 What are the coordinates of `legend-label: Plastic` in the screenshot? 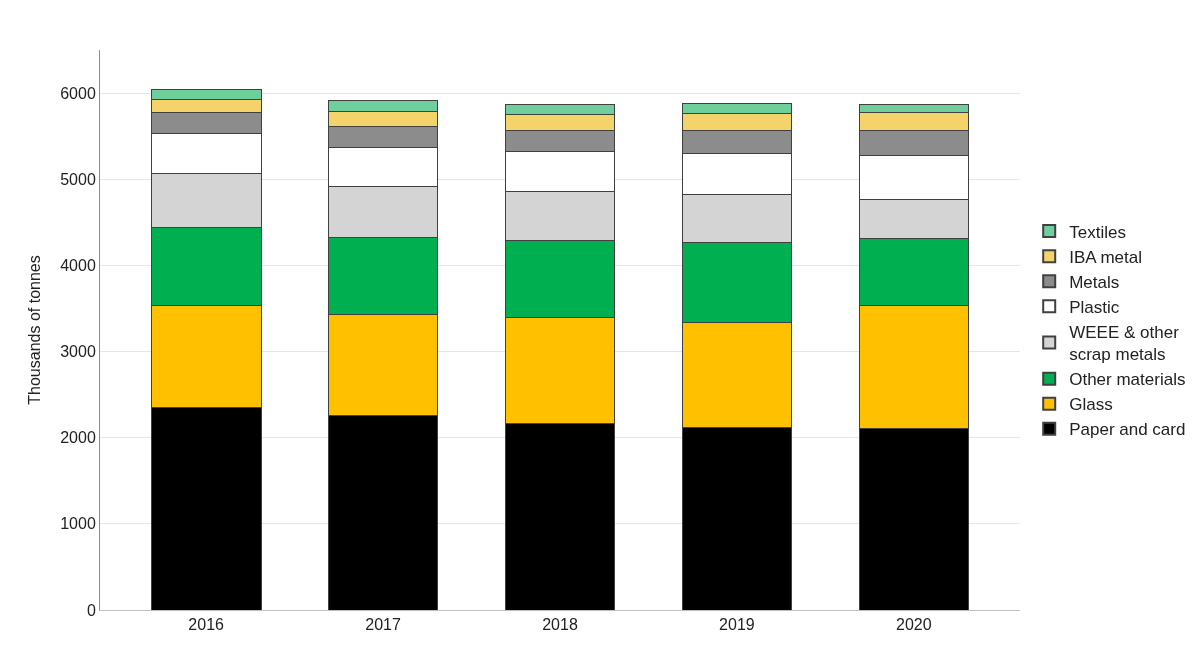 It's located at (1094, 307).